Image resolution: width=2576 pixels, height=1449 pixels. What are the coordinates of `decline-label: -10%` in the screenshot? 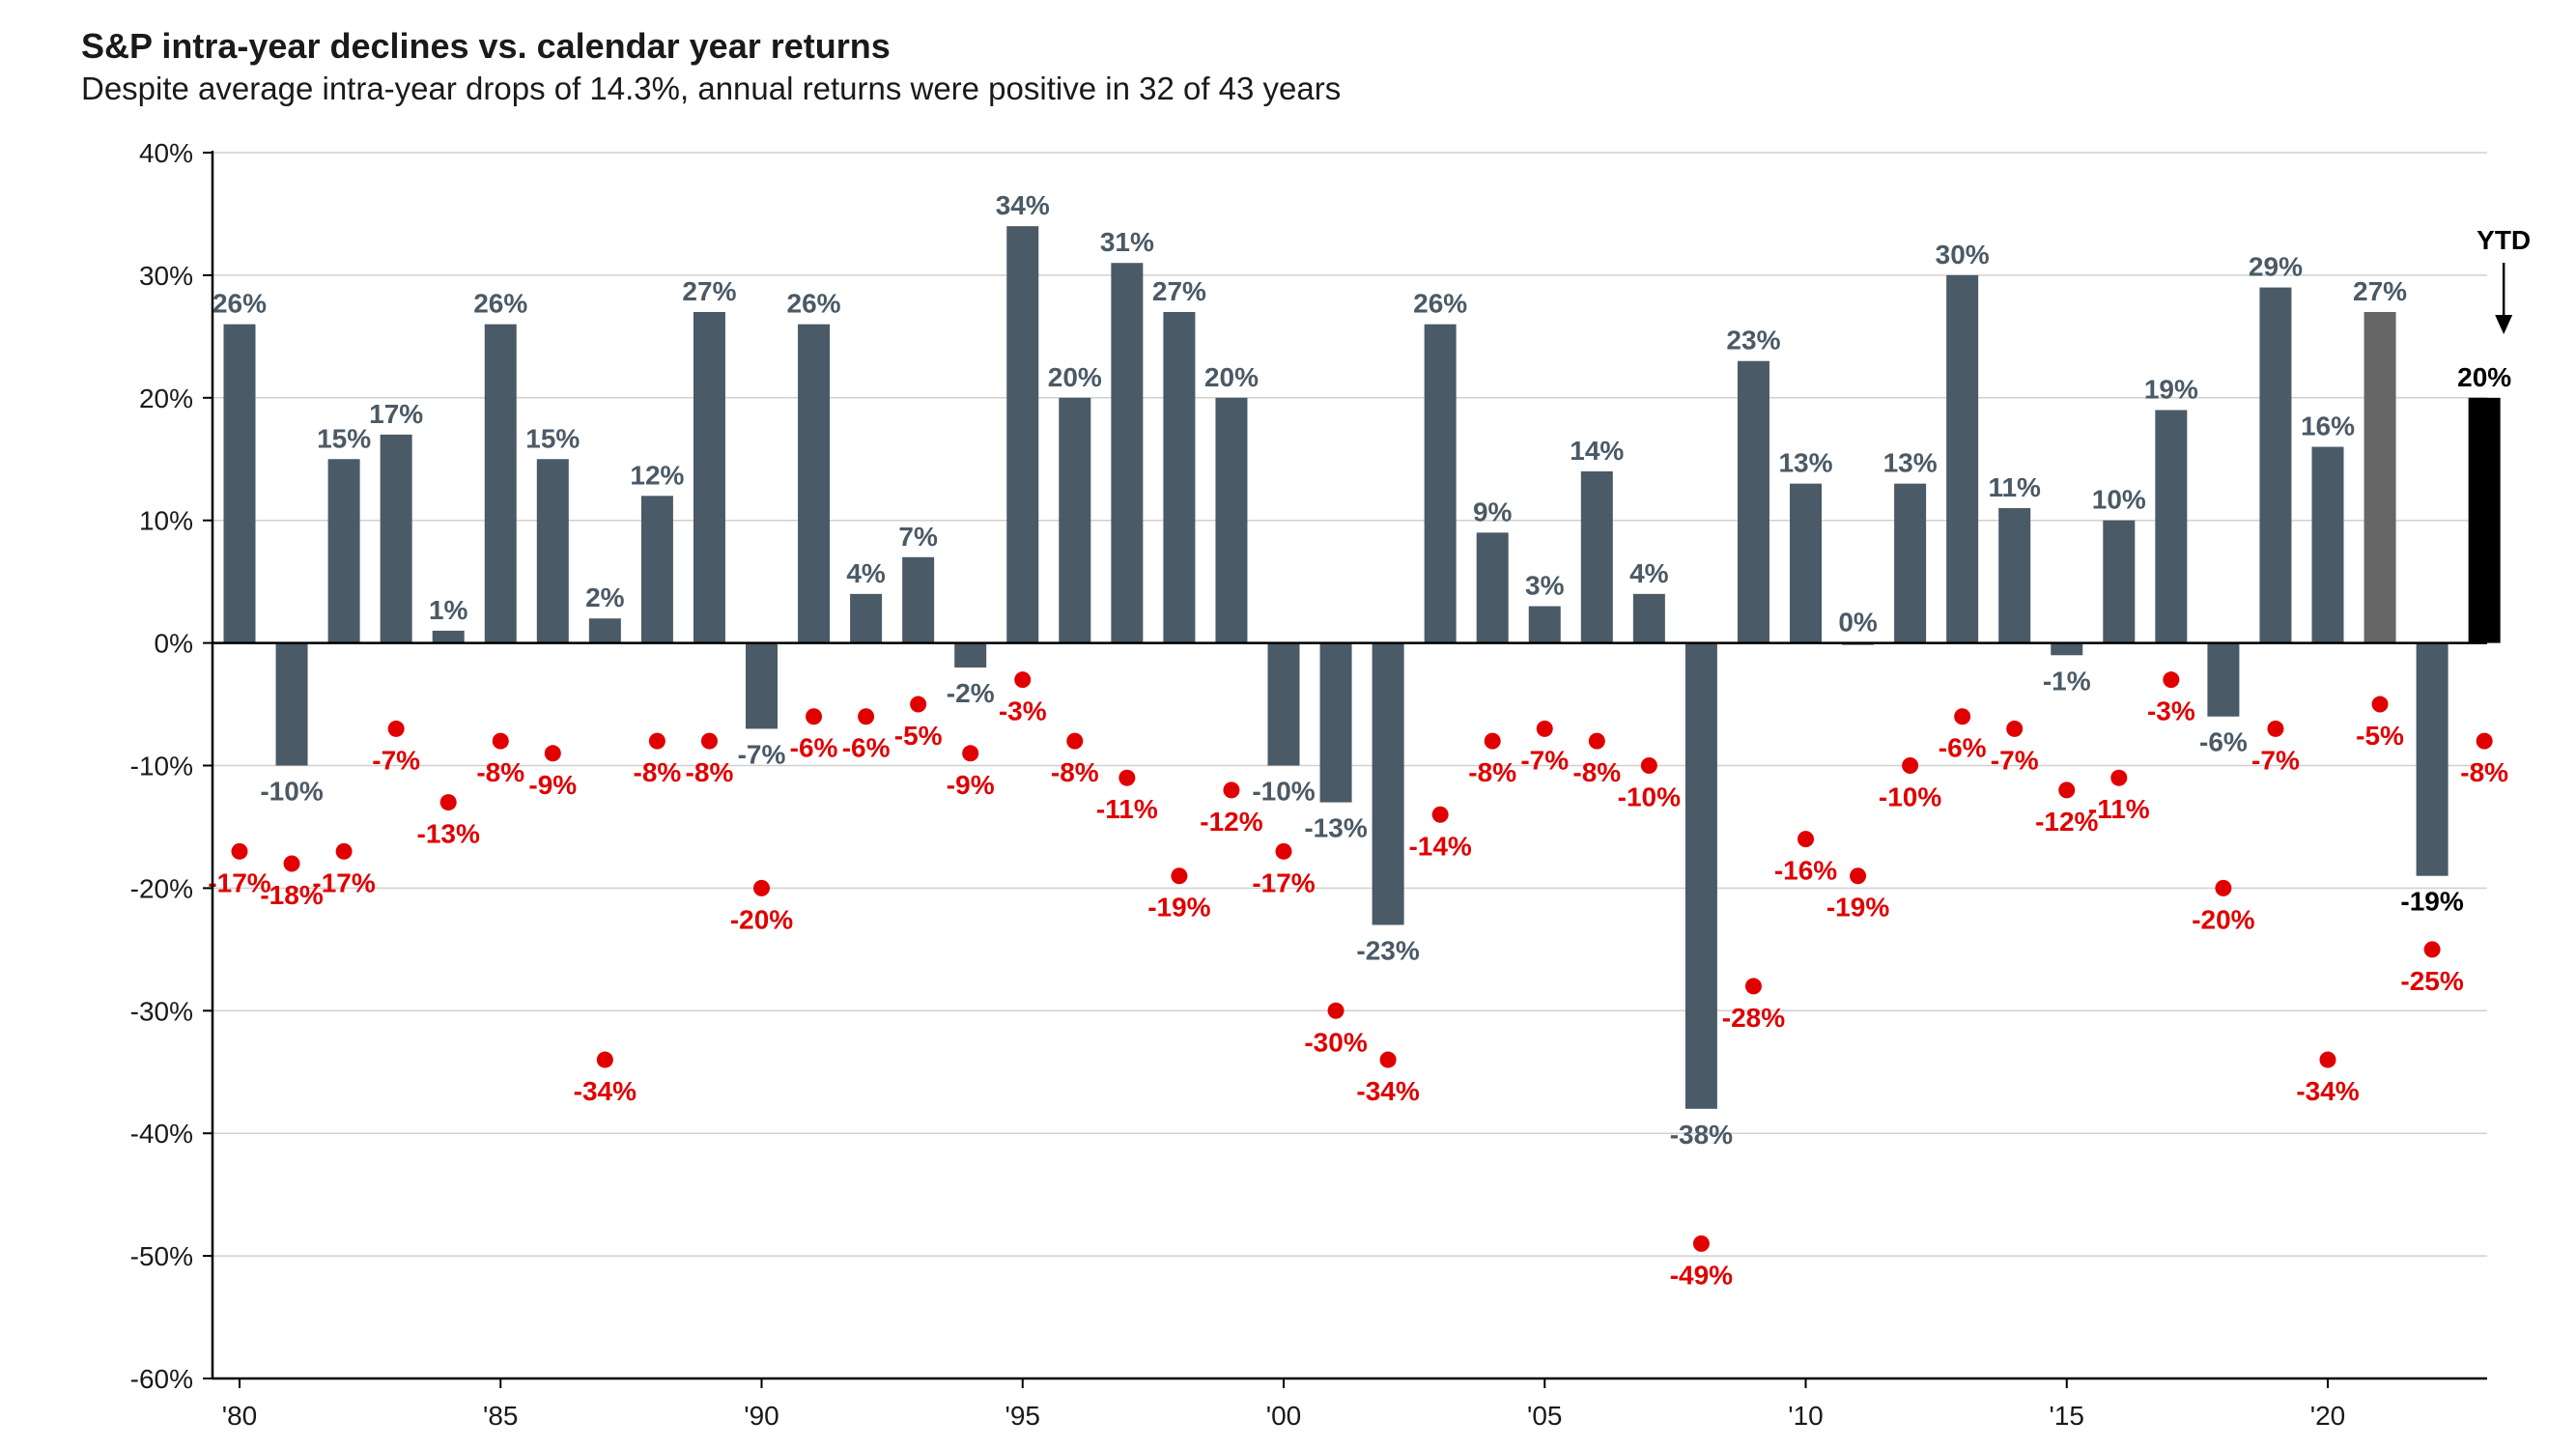 It's located at (1910, 797).